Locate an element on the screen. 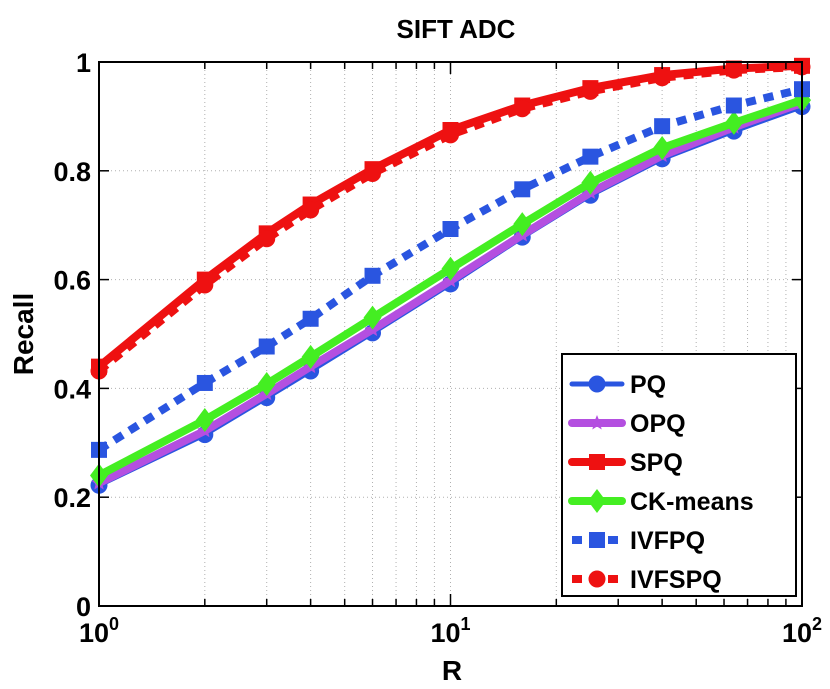 This screenshot has width=830, height=689. x-axis-label: R is located at coordinates (452, 670).